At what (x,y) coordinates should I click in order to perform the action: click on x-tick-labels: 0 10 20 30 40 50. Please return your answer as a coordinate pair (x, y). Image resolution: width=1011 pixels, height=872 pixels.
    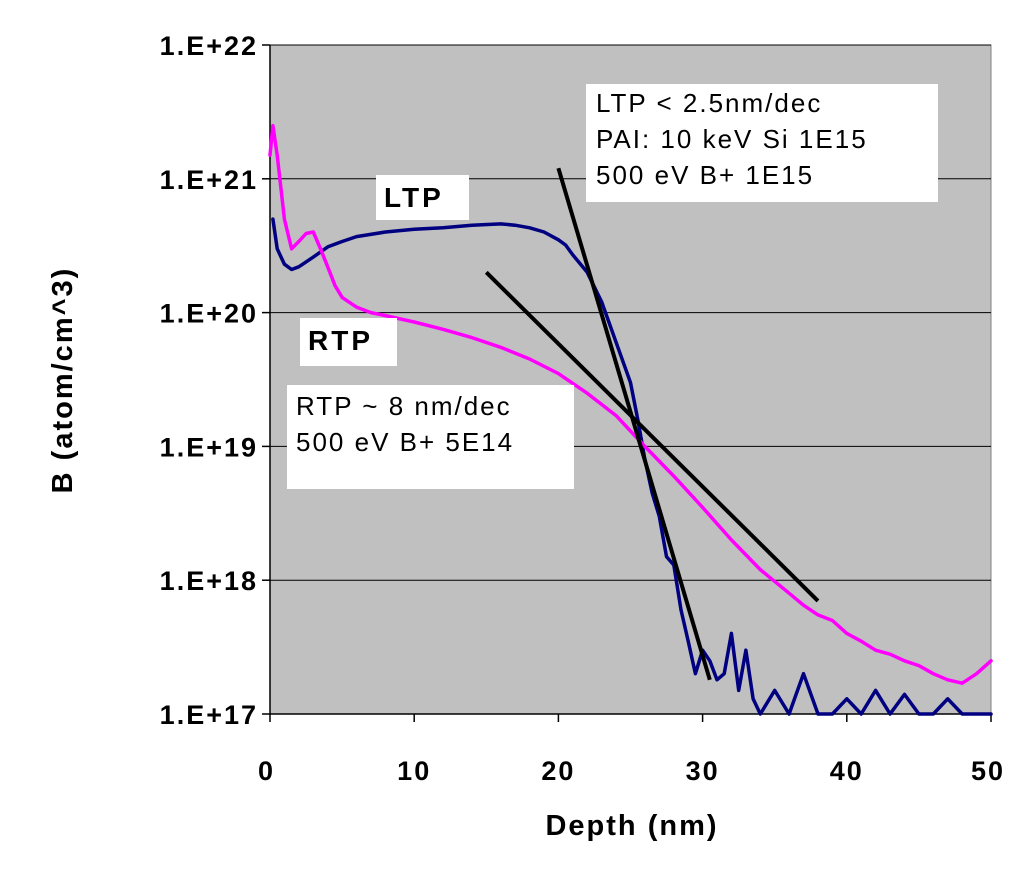
    Looking at the image, I should click on (631, 750).